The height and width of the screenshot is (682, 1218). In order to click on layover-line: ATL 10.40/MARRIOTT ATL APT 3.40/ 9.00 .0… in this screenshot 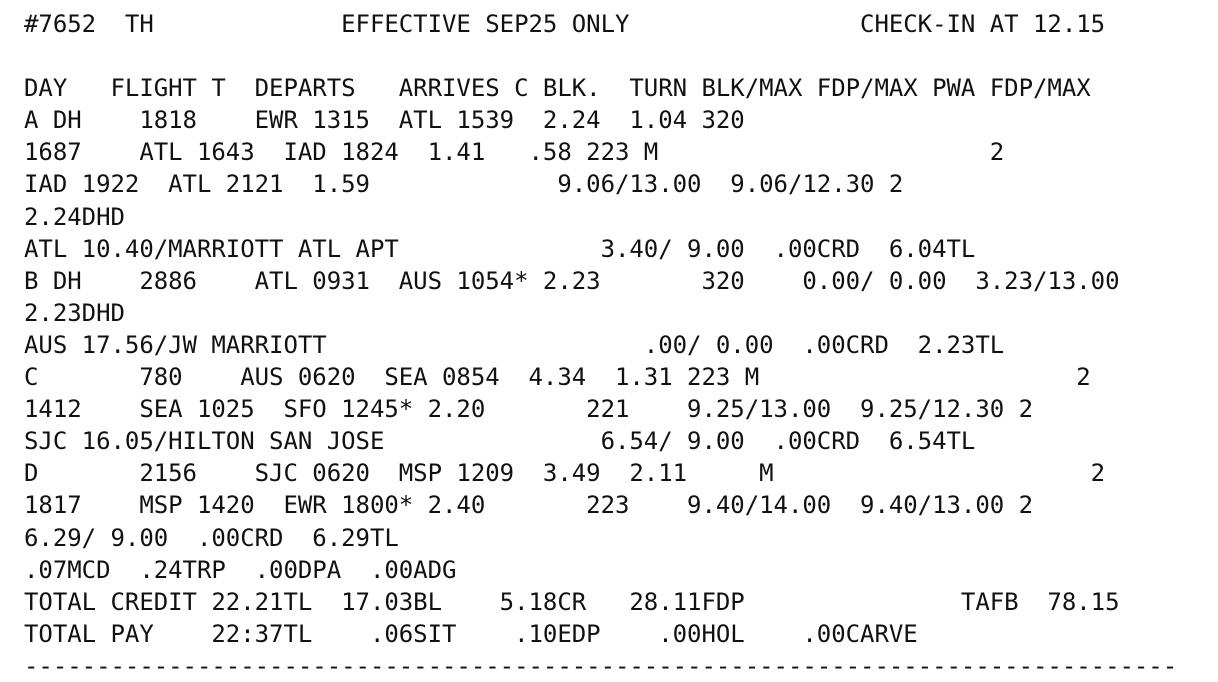, I will do `click(500, 248)`.